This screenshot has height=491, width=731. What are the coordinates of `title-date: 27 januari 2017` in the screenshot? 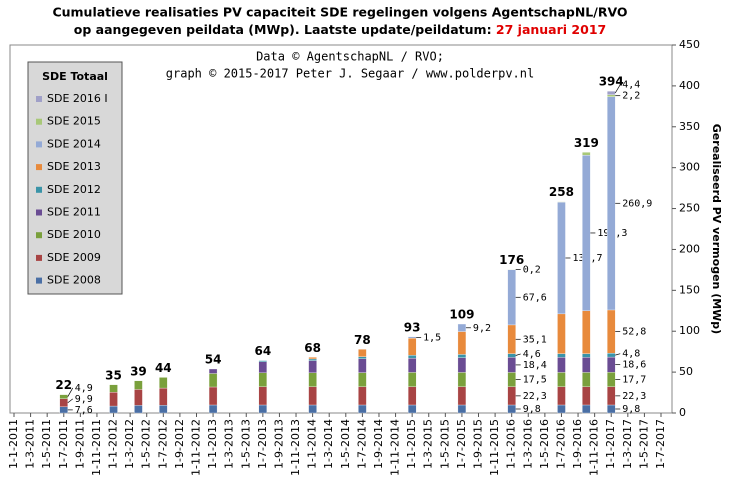 It's located at (551, 29).